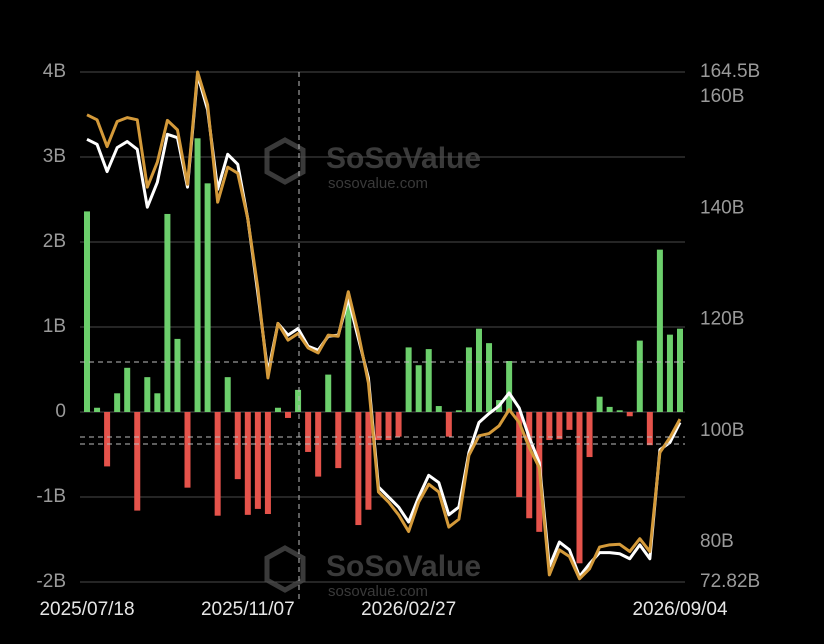  I want to click on y-tick-label: -1B, so click(51, 496).